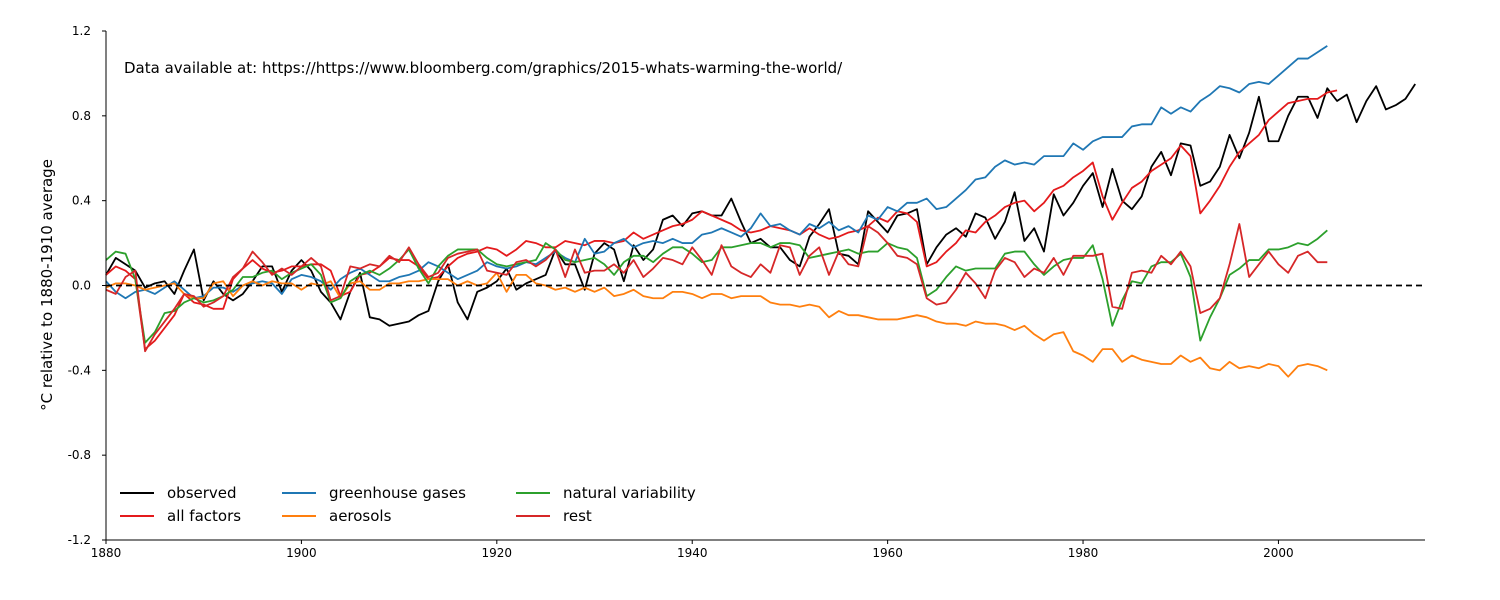  Describe the element at coordinates (79, 540) in the screenshot. I see `y-tick-label: -1.2` at that location.